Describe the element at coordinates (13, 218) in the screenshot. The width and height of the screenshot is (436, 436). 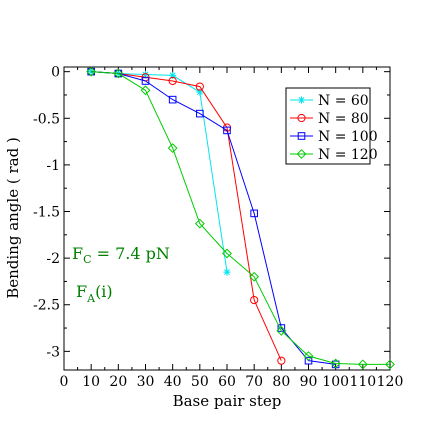
I see `y-axis-label: Bending angle ( rad )` at that location.